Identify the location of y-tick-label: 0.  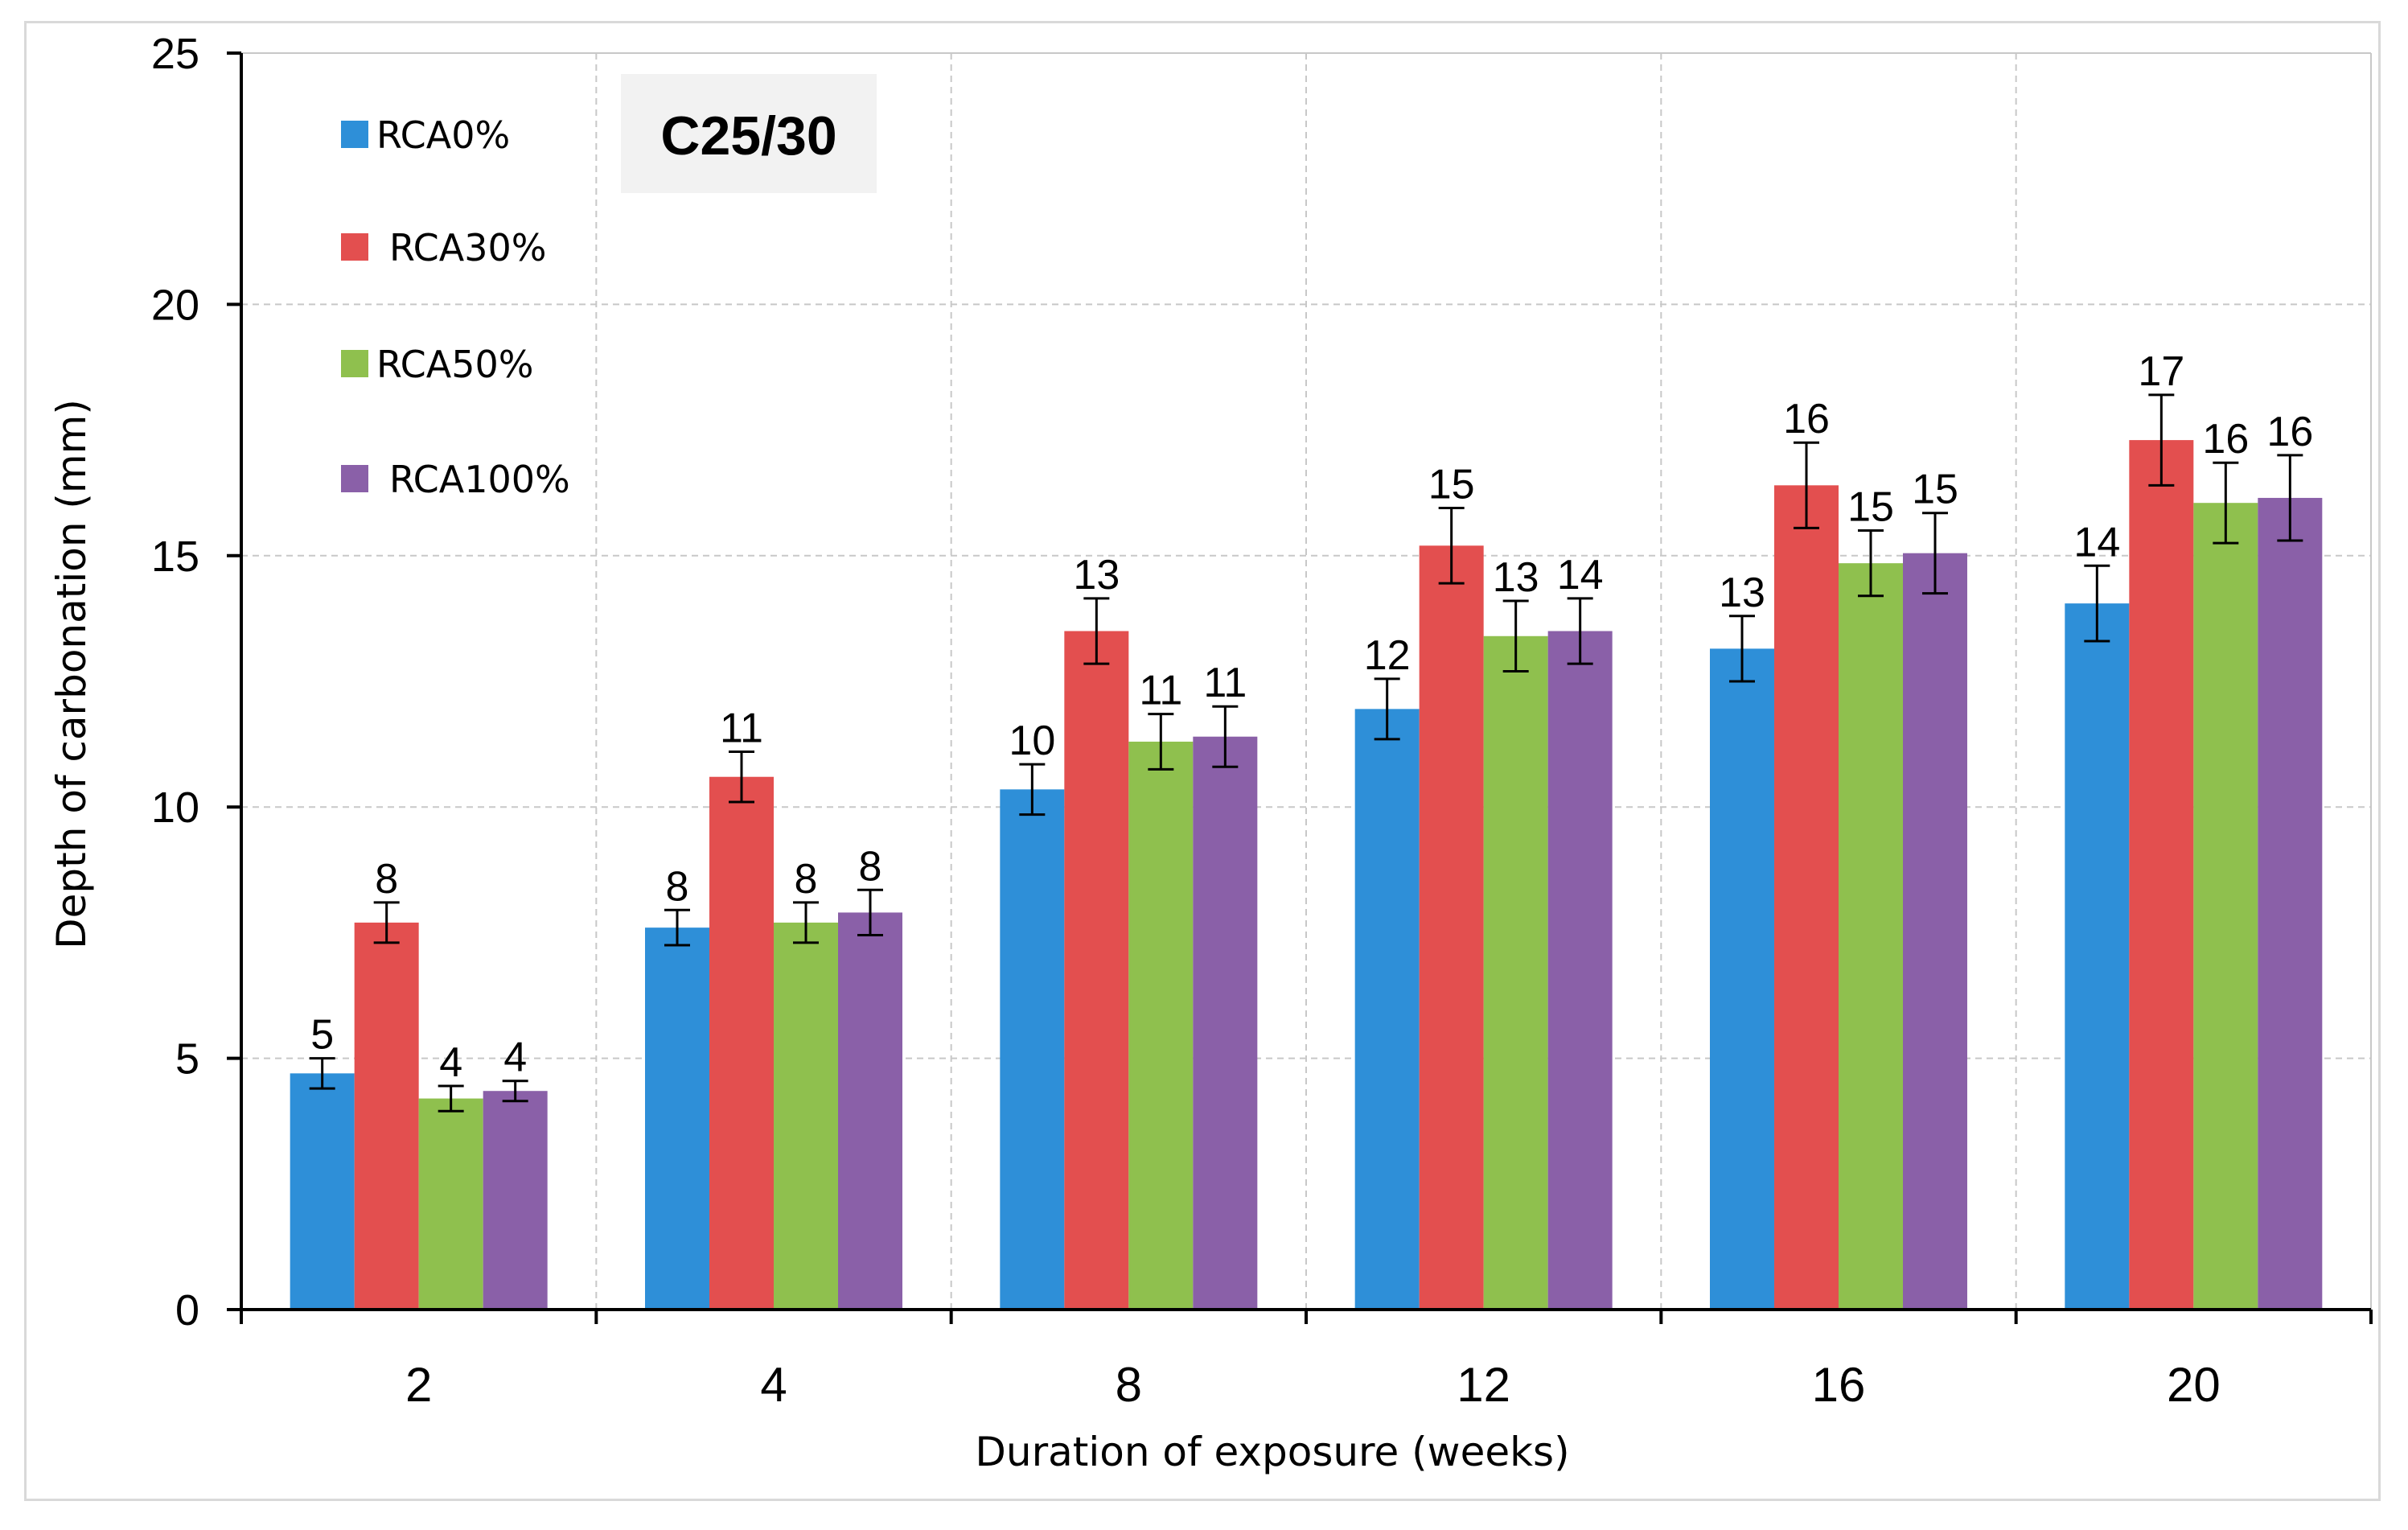
(187, 1310).